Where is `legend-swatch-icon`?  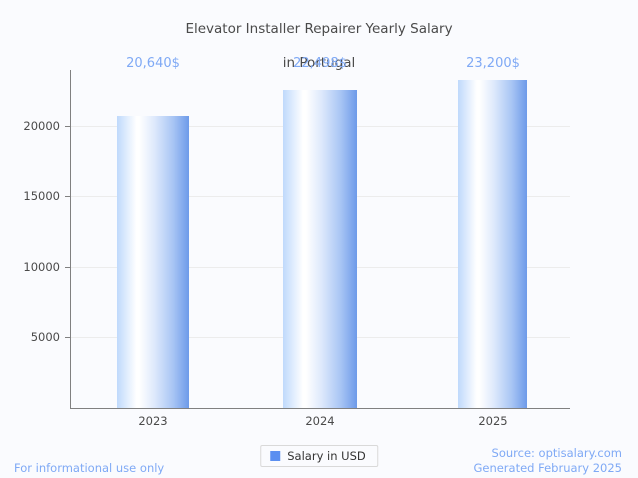
legend-swatch-icon is located at coordinates (275, 456).